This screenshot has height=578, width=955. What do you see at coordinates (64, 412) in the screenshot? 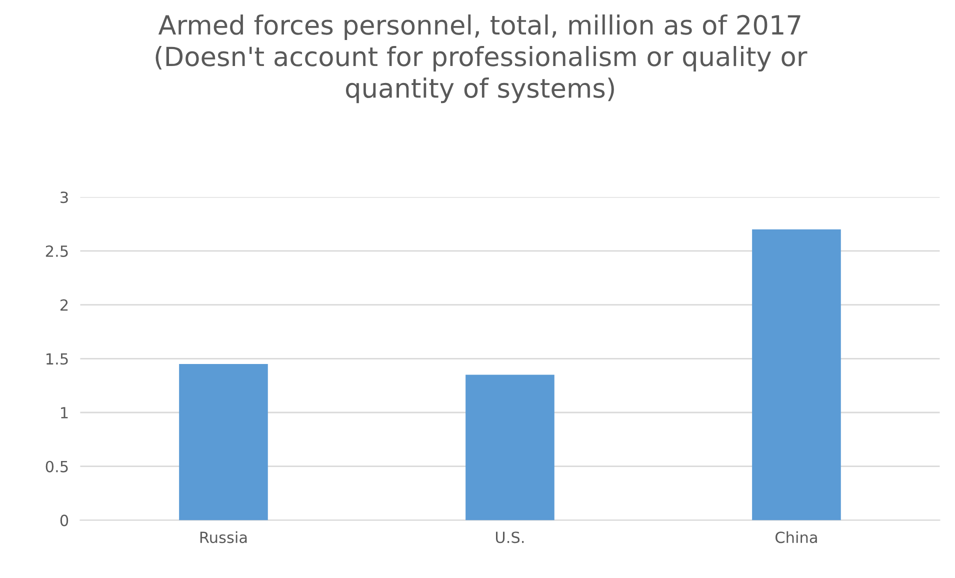
I see `y-tick-label: 1` at bounding box center [64, 412].